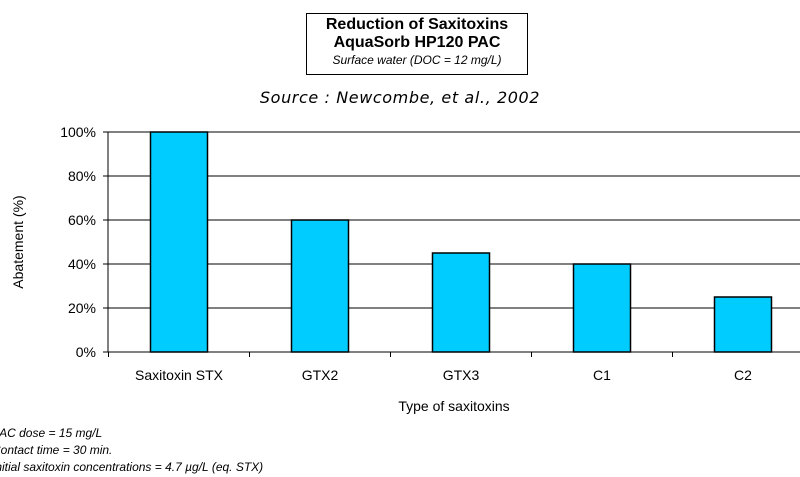 The image size is (800, 477). What do you see at coordinates (743, 375) in the screenshot?
I see `x-tick-label: C2` at bounding box center [743, 375].